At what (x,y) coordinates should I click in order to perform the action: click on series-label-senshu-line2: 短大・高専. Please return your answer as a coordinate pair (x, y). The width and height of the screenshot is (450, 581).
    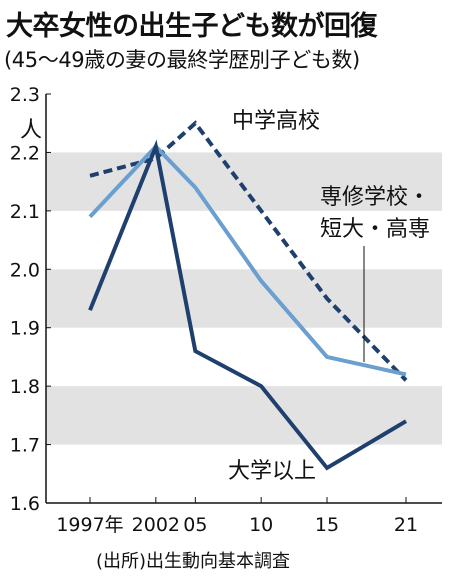
    Looking at the image, I should click on (375, 229).